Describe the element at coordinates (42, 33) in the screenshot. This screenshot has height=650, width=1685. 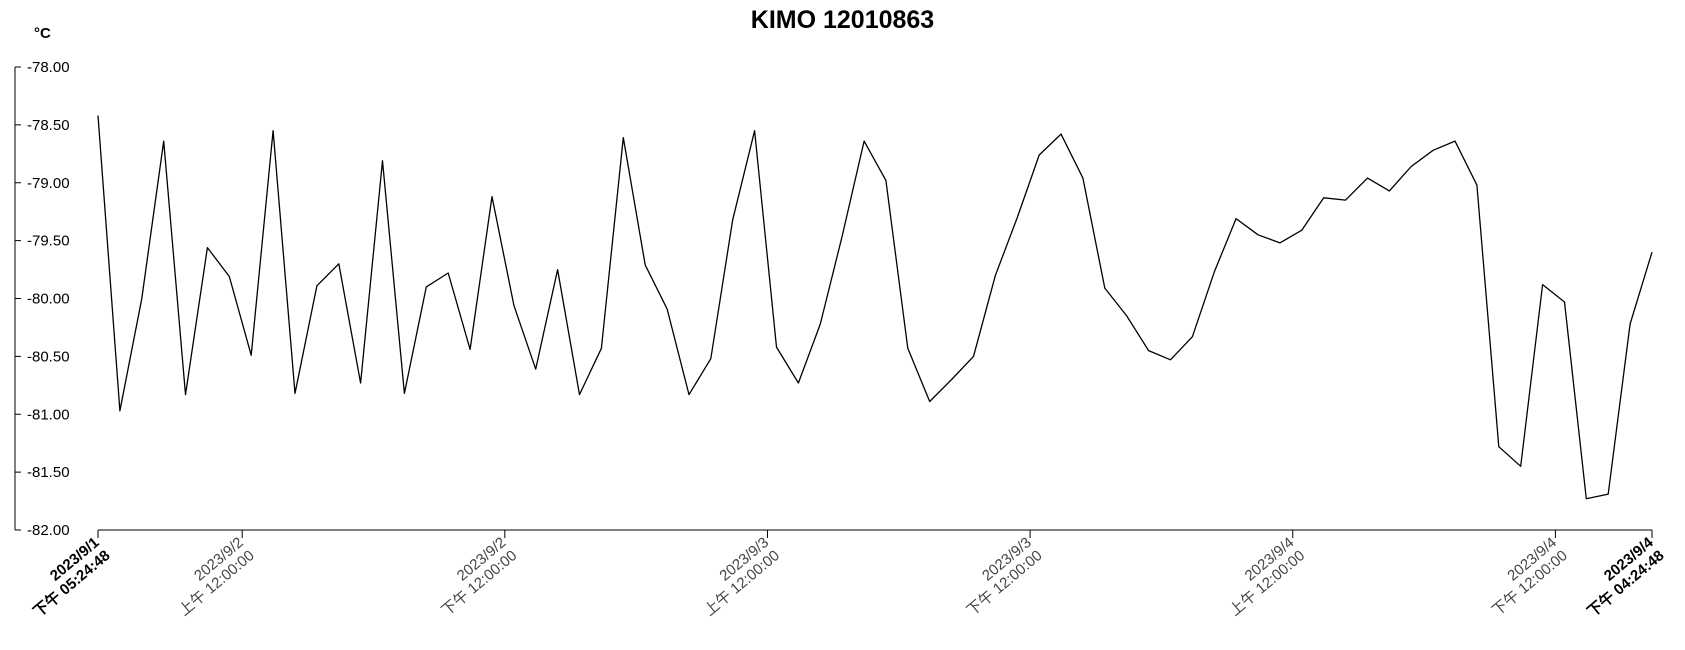
I see `y-axis-unit-label: °C` at that location.